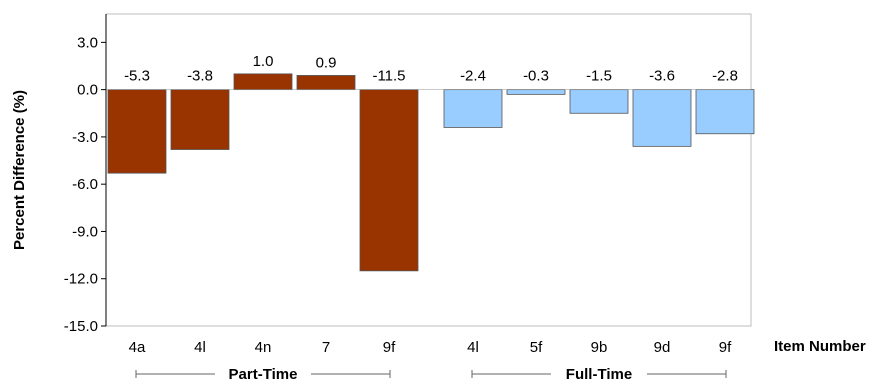 This screenshot has height=381, width=896. Describe the element at coordinates (81, 326) in the screenshot. I see `y-tick-label: -15.0` at that location.